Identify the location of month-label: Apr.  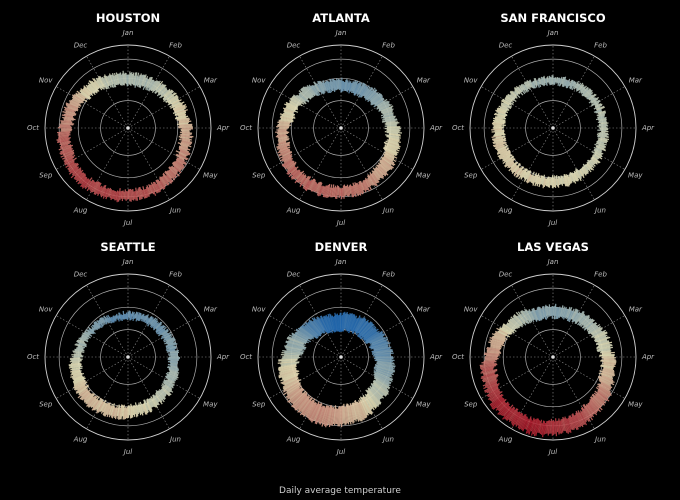
(223, 128).